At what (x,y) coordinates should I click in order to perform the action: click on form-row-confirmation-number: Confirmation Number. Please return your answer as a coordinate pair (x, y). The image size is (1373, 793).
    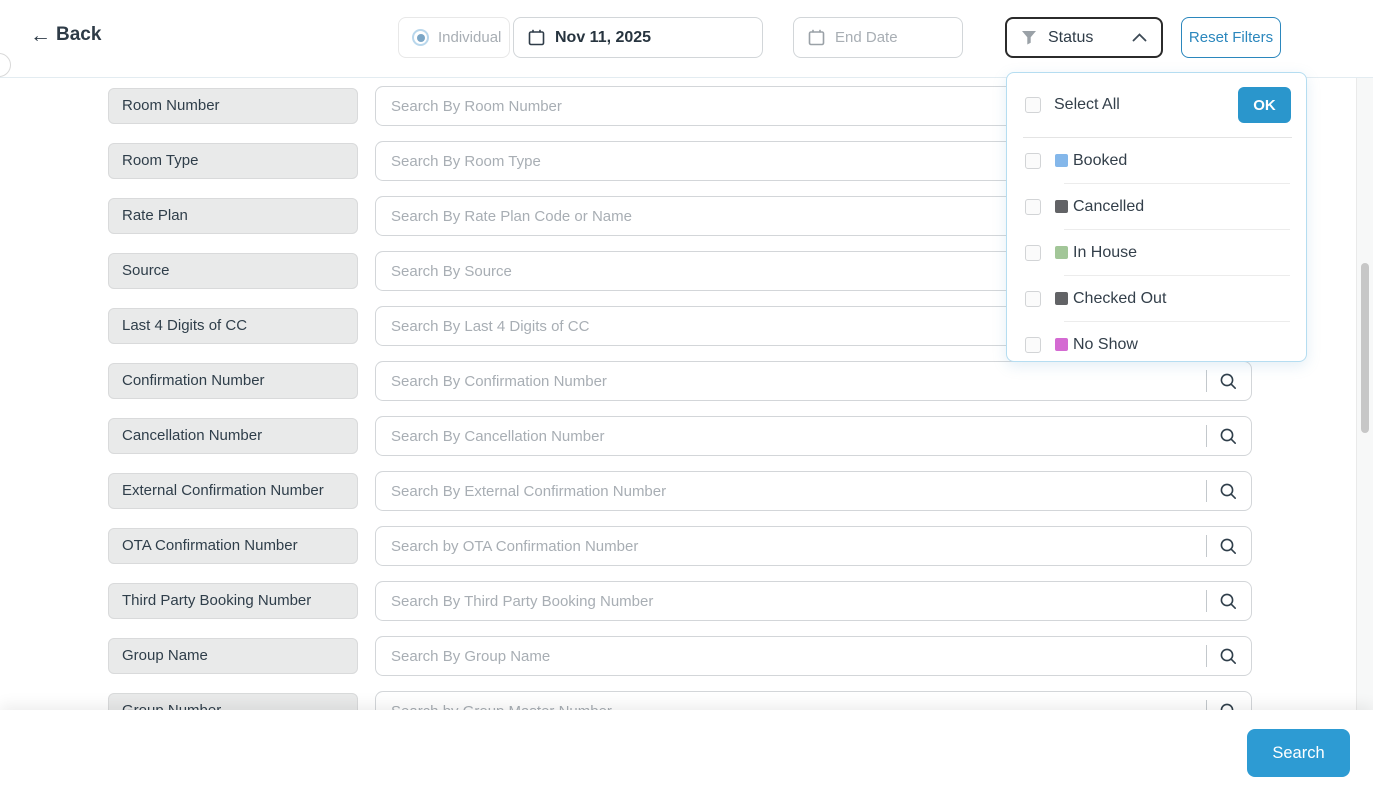
    Looking at the image, I should click on (686, 388).